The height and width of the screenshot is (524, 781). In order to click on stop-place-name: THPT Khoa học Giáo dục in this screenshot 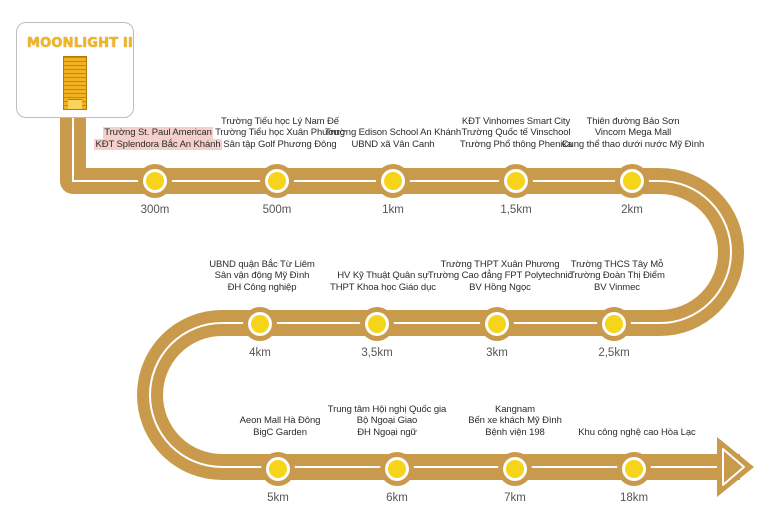, I will do `click(383, 287)`.